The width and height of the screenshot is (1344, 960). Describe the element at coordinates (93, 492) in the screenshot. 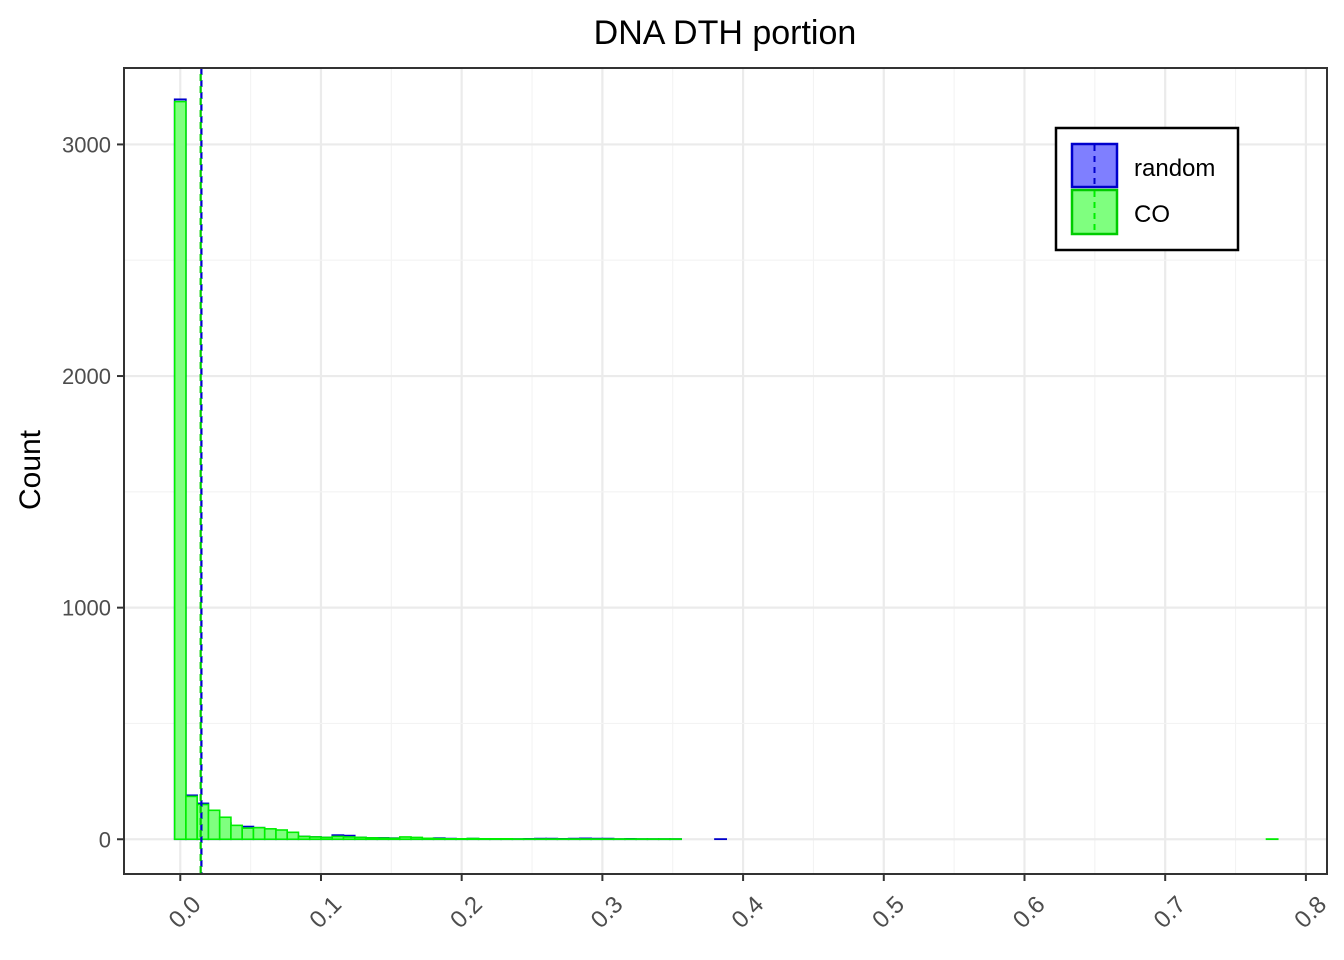

I see `y-axis: 0 1000 2000 3000` at that location.